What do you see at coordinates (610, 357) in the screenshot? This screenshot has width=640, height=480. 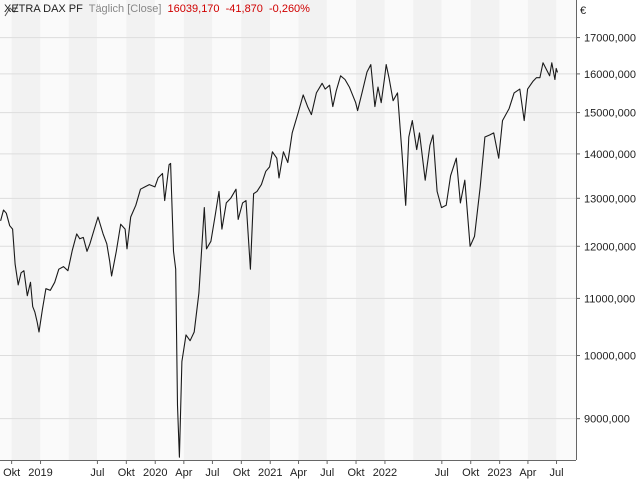 I see `y-tick-label: 10000,000` at bounding box center [610, 357].